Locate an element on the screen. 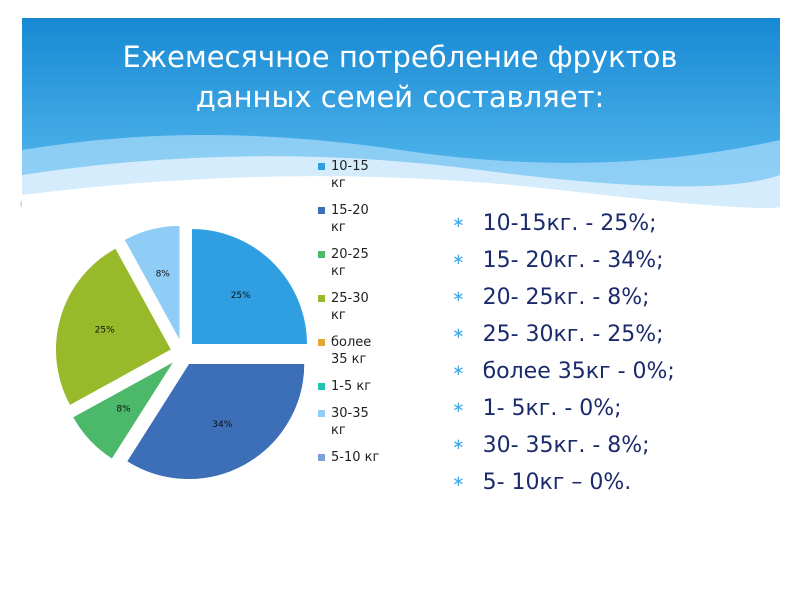 Image resolution: width=800 pixels, height=600 pixels. bullet-item: 15- 20кг. - 34%; is located at coordinates (563, 259).